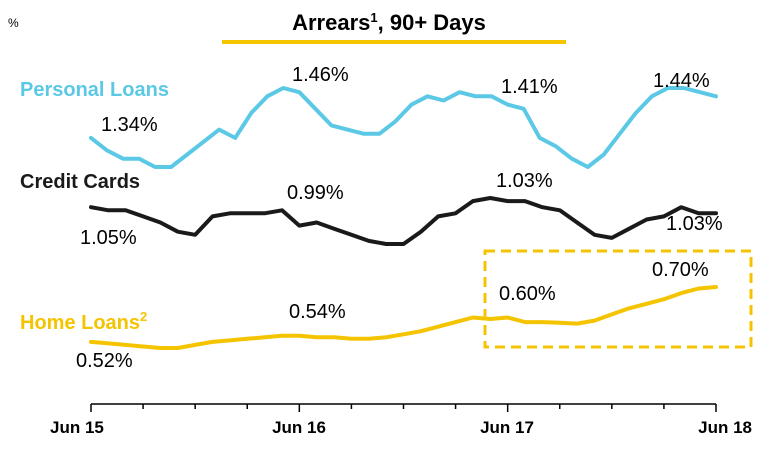  Describe the element at coordinates (83, 321) in the screenshot. I see `series-label-home-loans: Home Loans2` at that location.